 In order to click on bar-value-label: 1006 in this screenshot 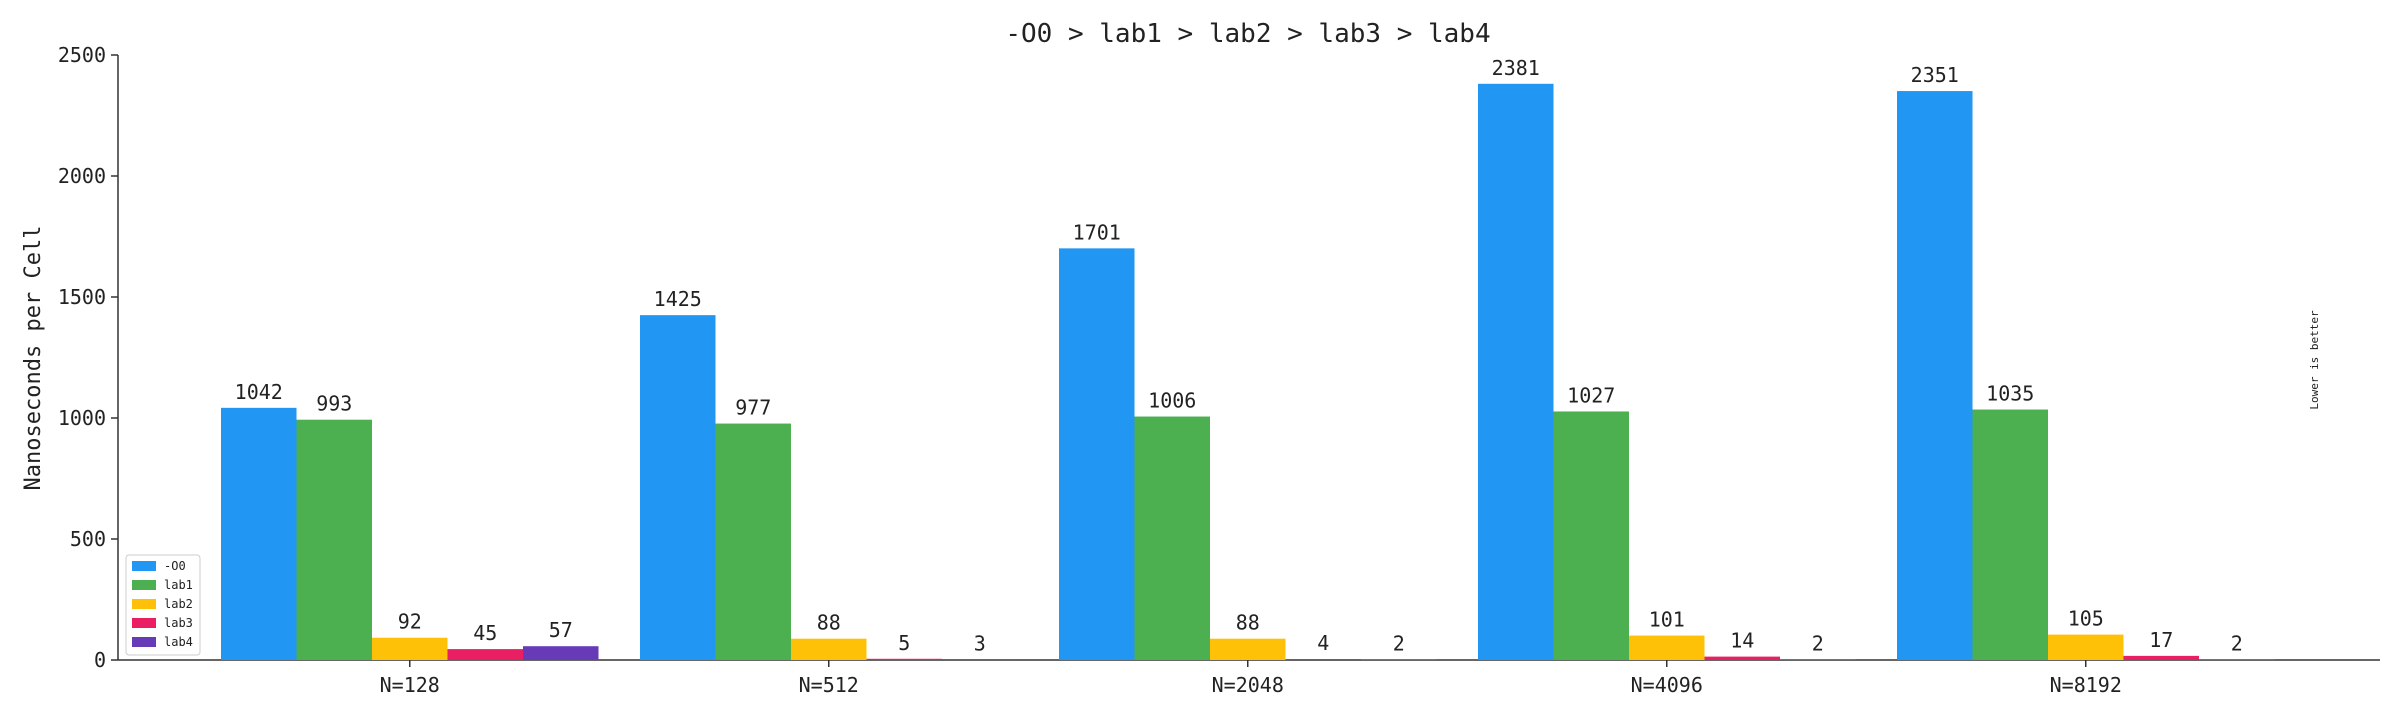, I will do `click(1172, 401)`.